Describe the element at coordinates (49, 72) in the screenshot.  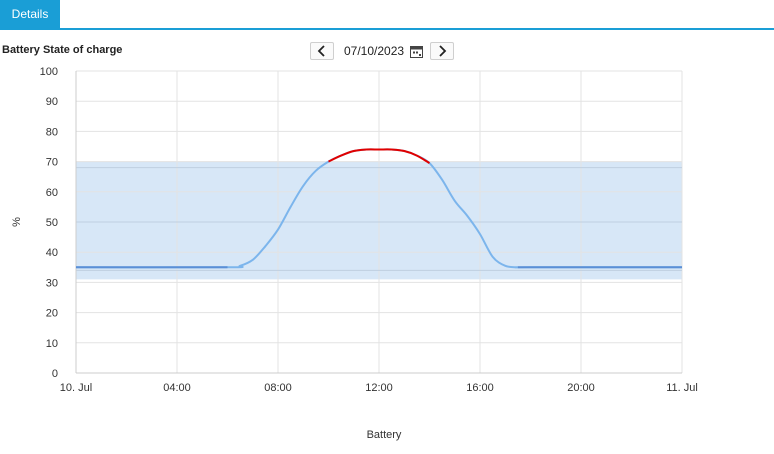
I see `y-tick-label: 100` at that location.